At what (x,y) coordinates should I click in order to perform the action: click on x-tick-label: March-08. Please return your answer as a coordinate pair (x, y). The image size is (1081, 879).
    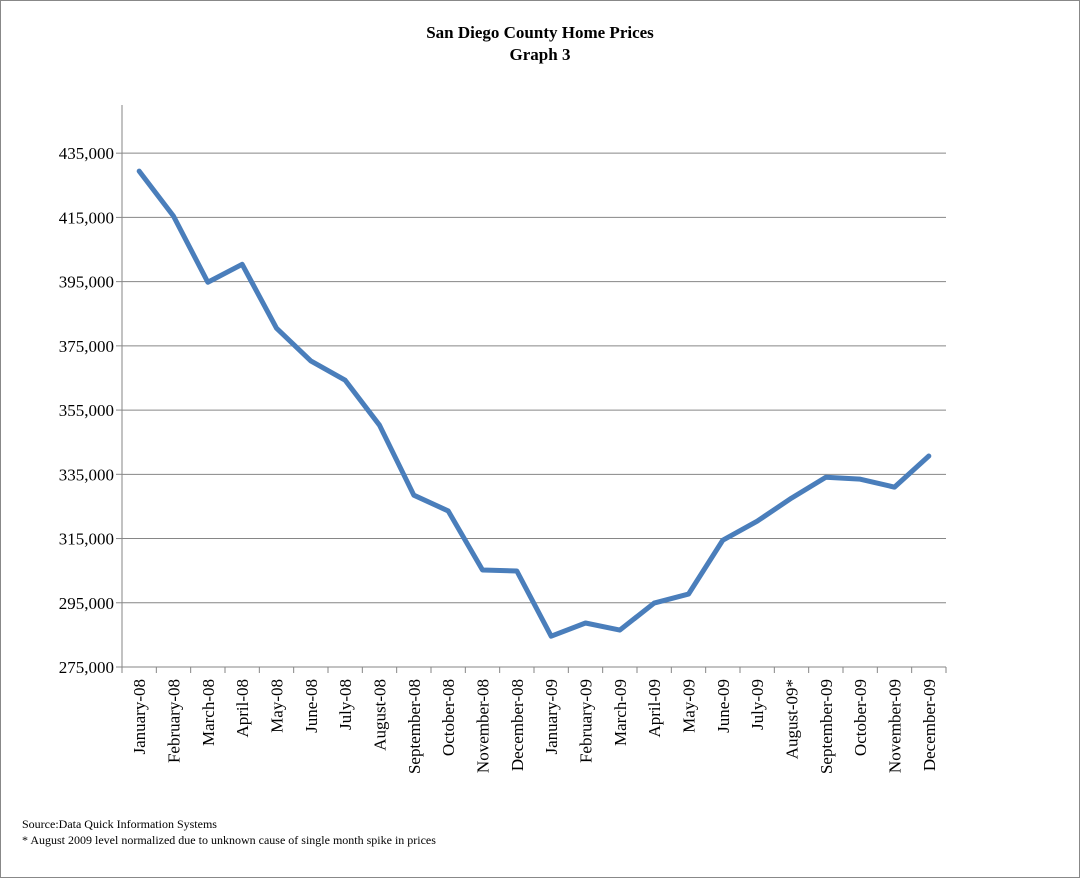
    Looking at the image, I should click on (208, 712).